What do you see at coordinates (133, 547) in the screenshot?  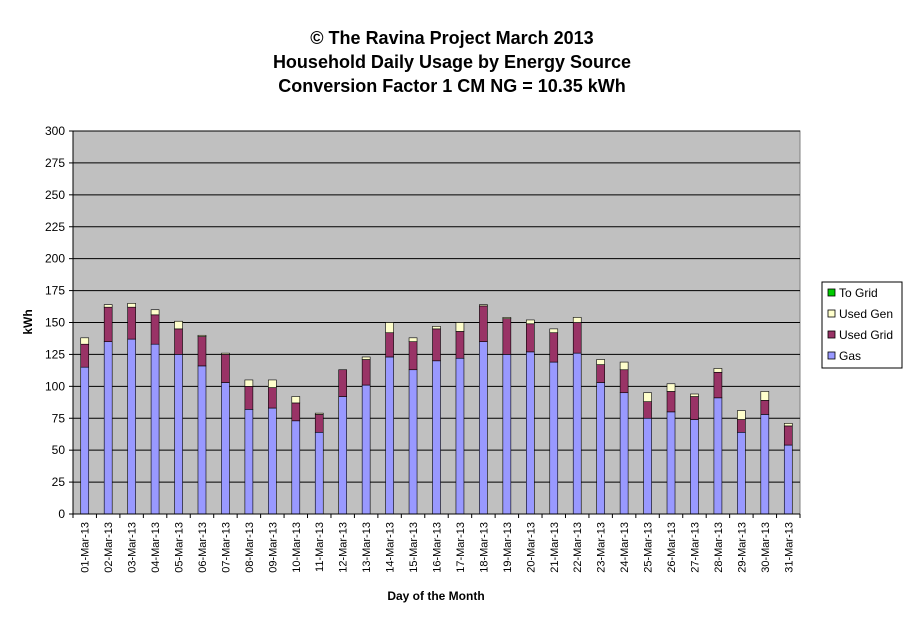 I see `x-tick-label: 03-Mar-13` at bounding box center [133, 547].